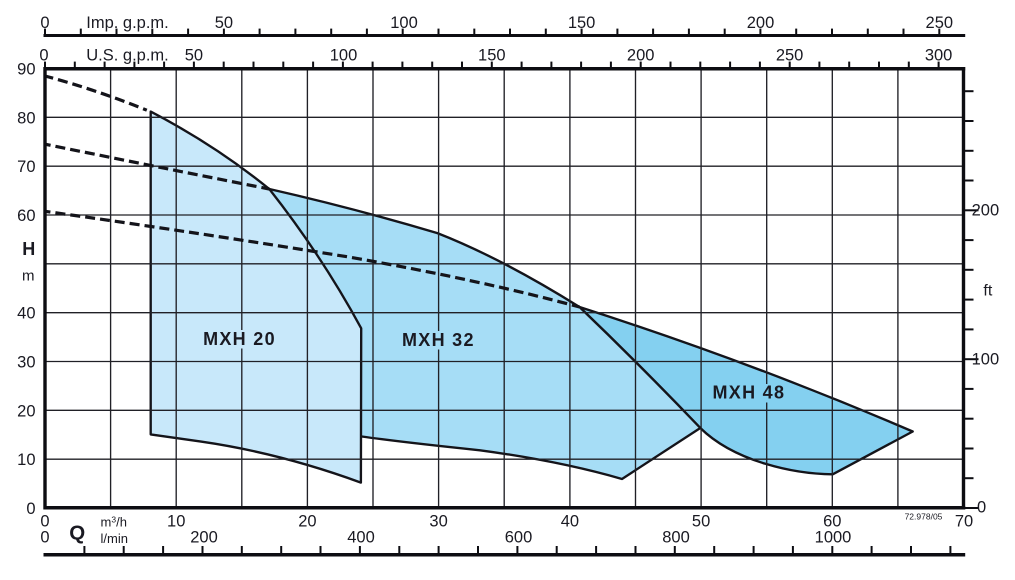 The width and height of the screenshot is (1015, 580). What do you see at coordinates (519, 537) in the screenshot?
I see `svg-text: 600` at bounding box center [519, 537].